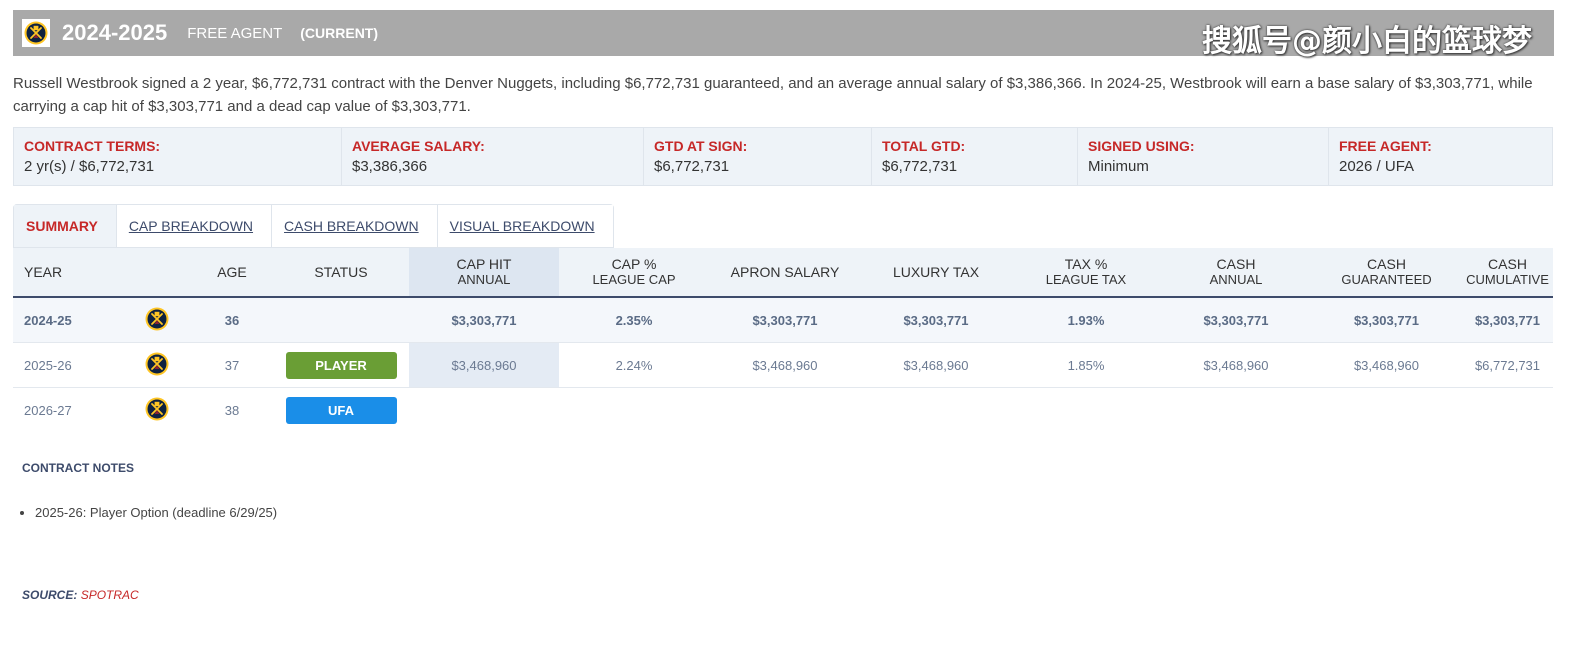  Describe the element at coordinates (68, 365) in the screenshot. I see `cell-year: 2025-26` at that location.